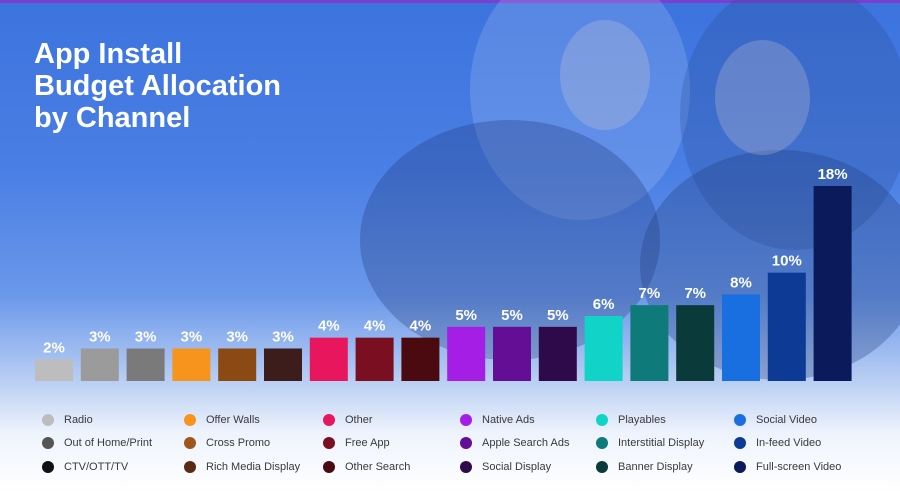 This screenshot has height=492, width=900. Describe the element at coordinates (112, 118) in the screenshot. I see `chart-title-line: by Channel` at that location.